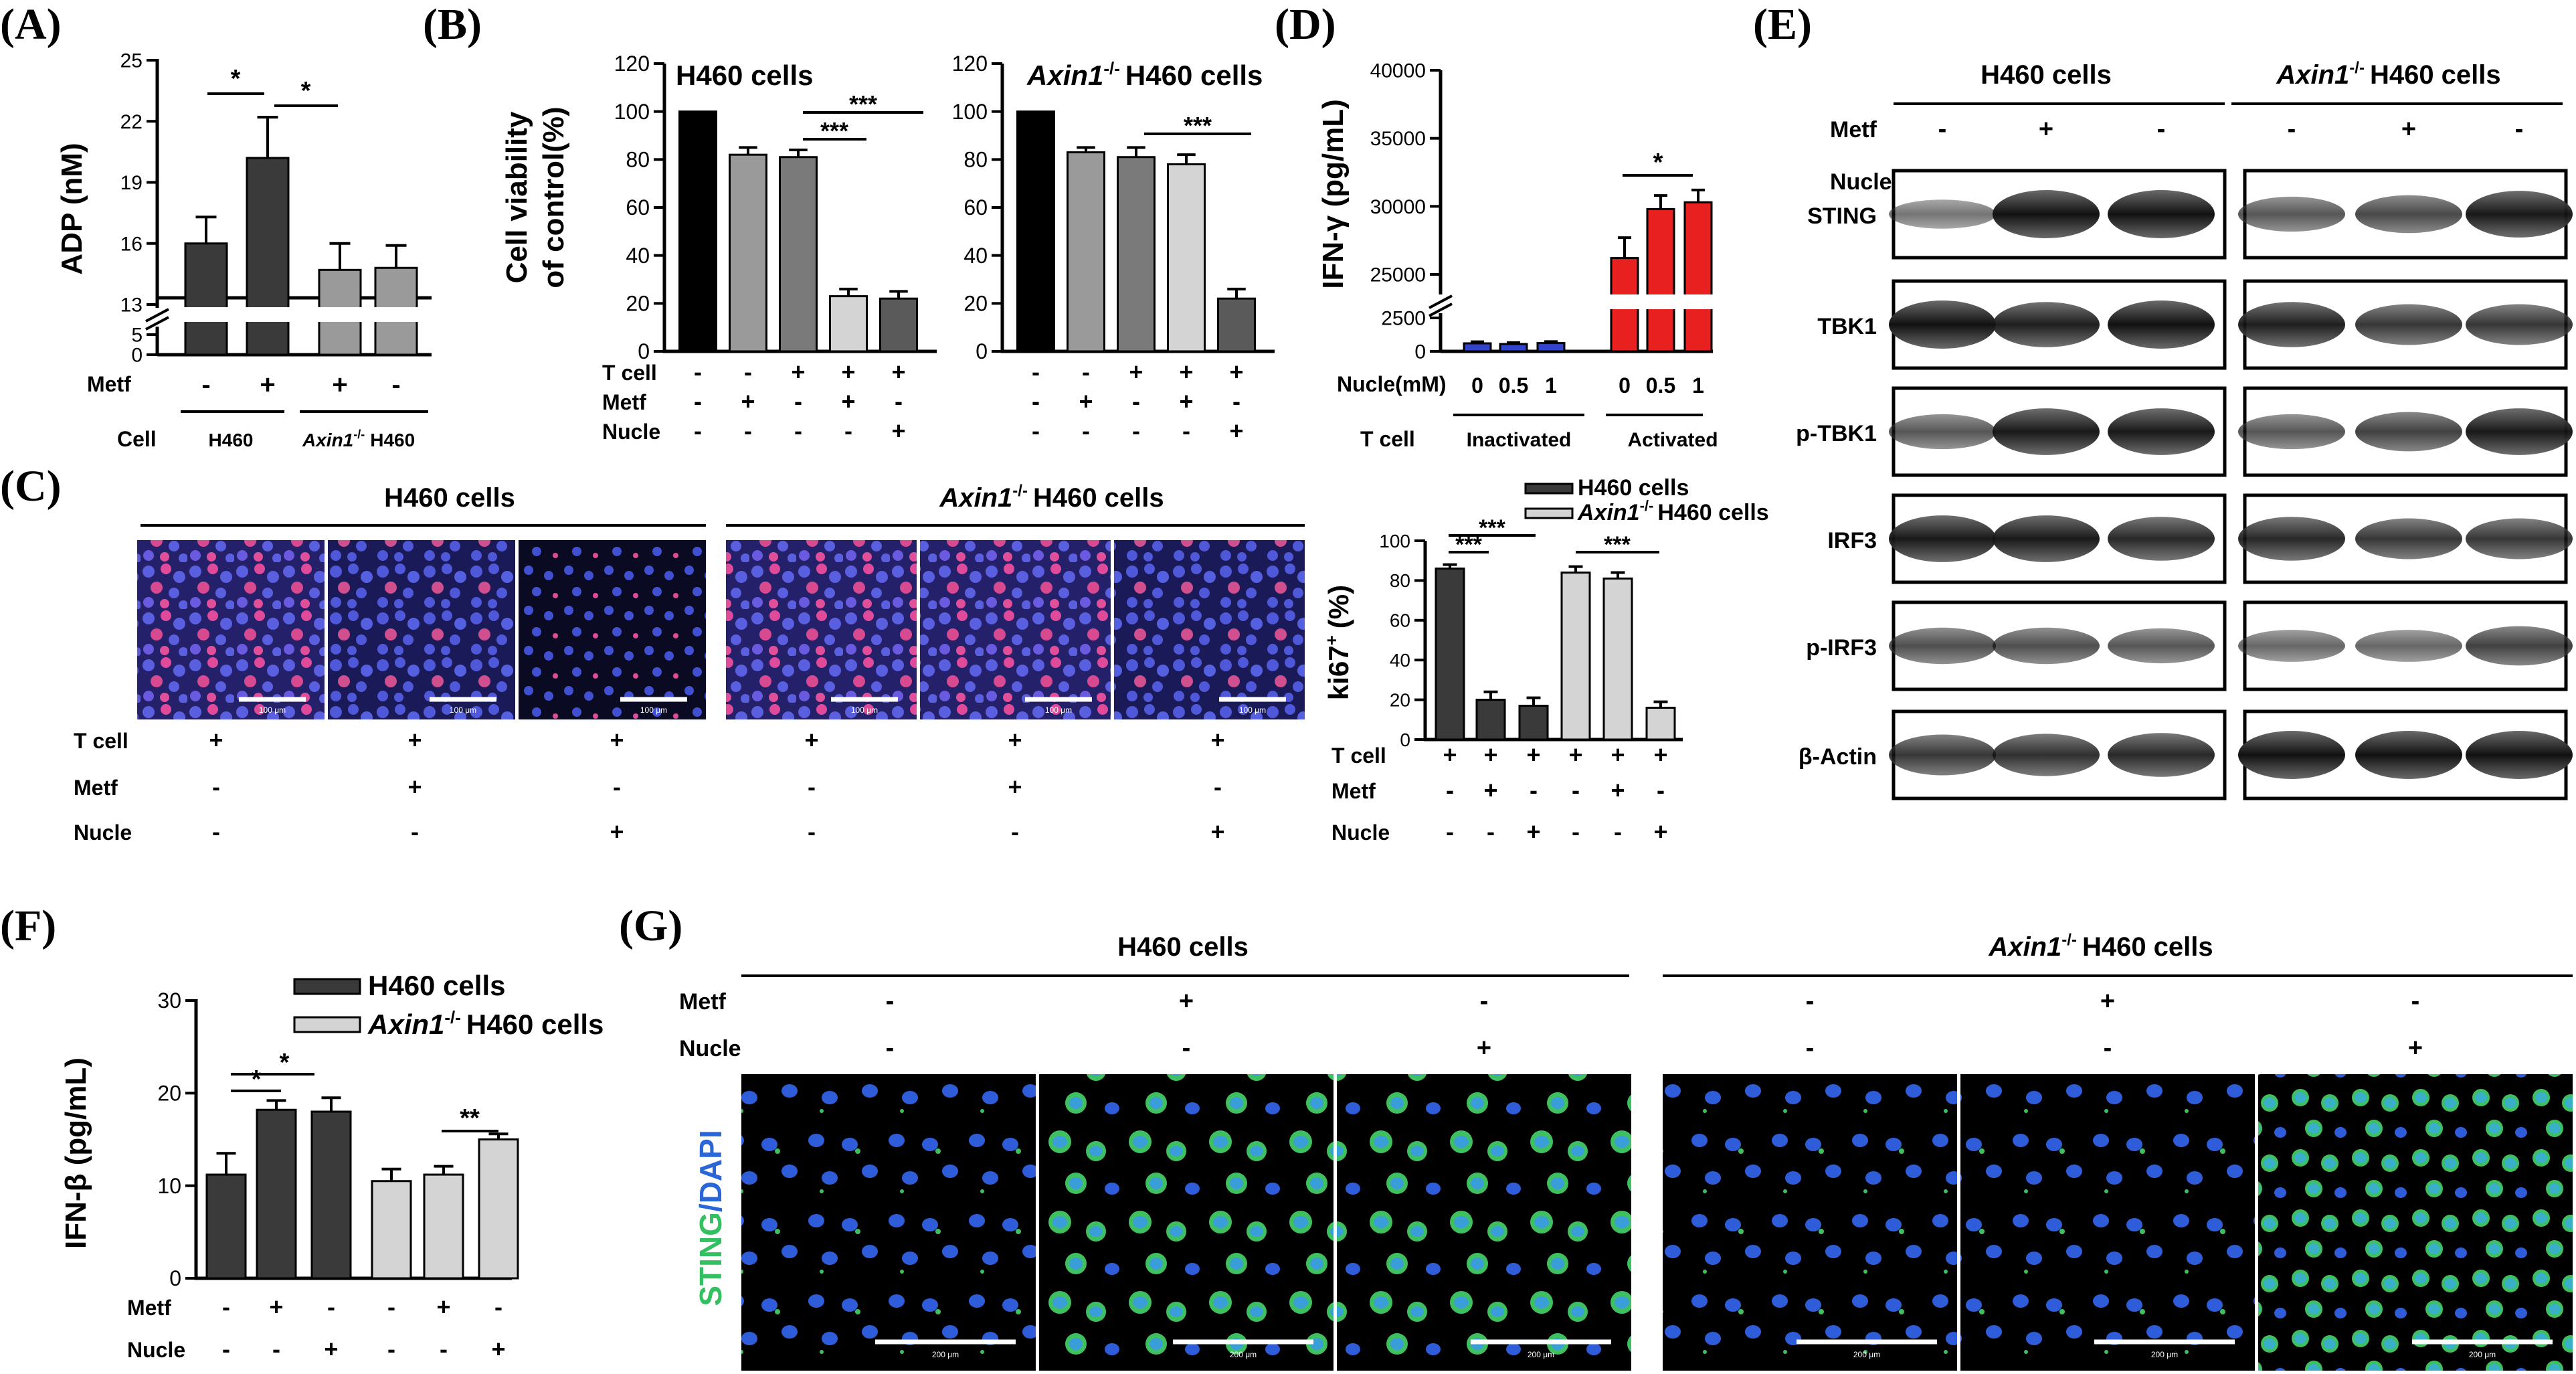 Image resolution: width=2576 pixels, height=1374 pixels. Describe the element at coordinates (415, 787) in the screenshot. I see `panel-c-sign-1-1: +` at that location.